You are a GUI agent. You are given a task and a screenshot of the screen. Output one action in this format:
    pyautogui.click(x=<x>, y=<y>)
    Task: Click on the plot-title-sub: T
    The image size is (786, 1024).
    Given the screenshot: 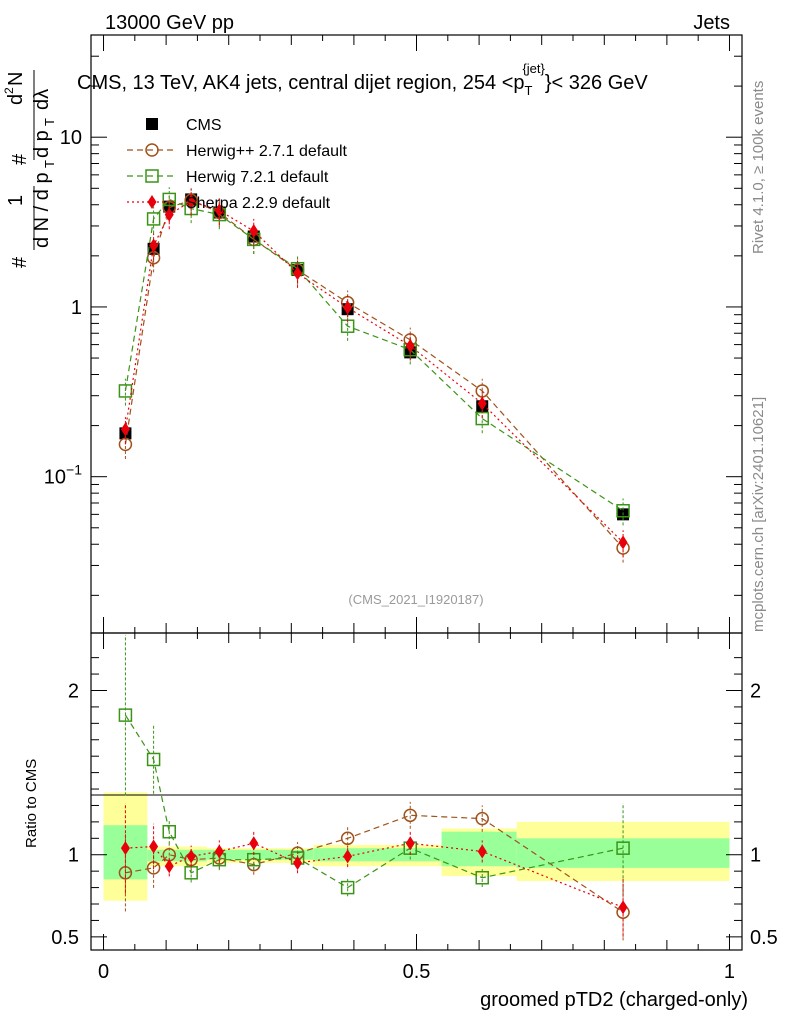 What is the action you would take?
    pyautogui.click(x=529, y=90)
    